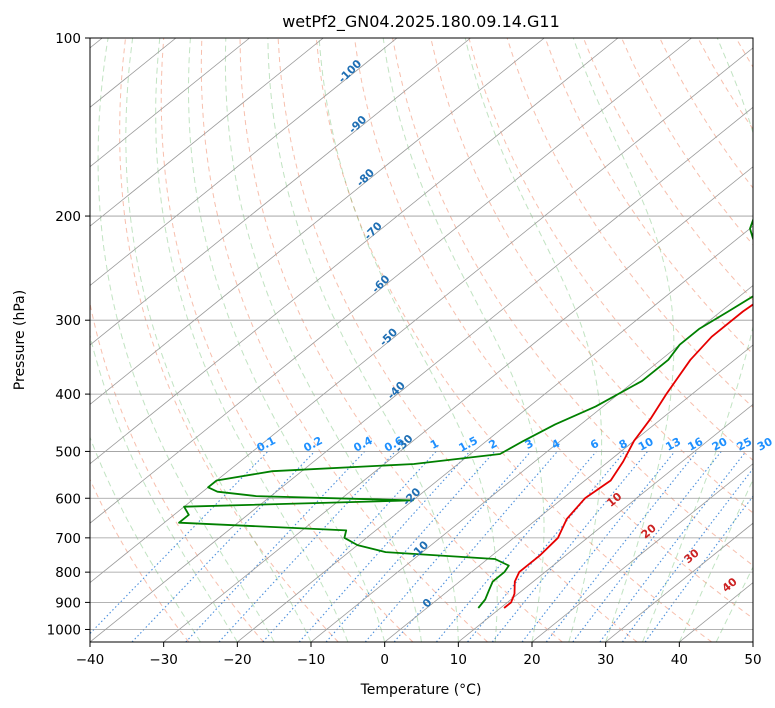 Image resolution: width=775 pixels, height=708 pixels. Describe the element at coordinates (163, 660) in the screenshot. I see `x-tick-label: −30` at that location.